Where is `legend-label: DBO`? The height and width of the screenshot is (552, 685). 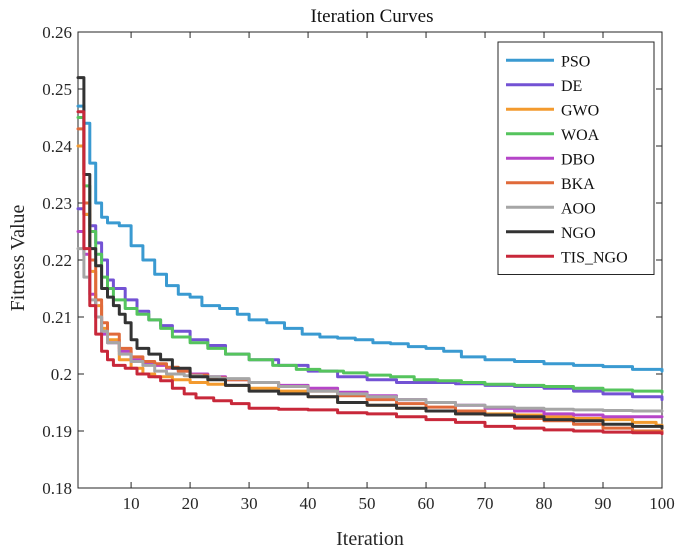
legend-label: DBO is located at coordinates (578, 159).